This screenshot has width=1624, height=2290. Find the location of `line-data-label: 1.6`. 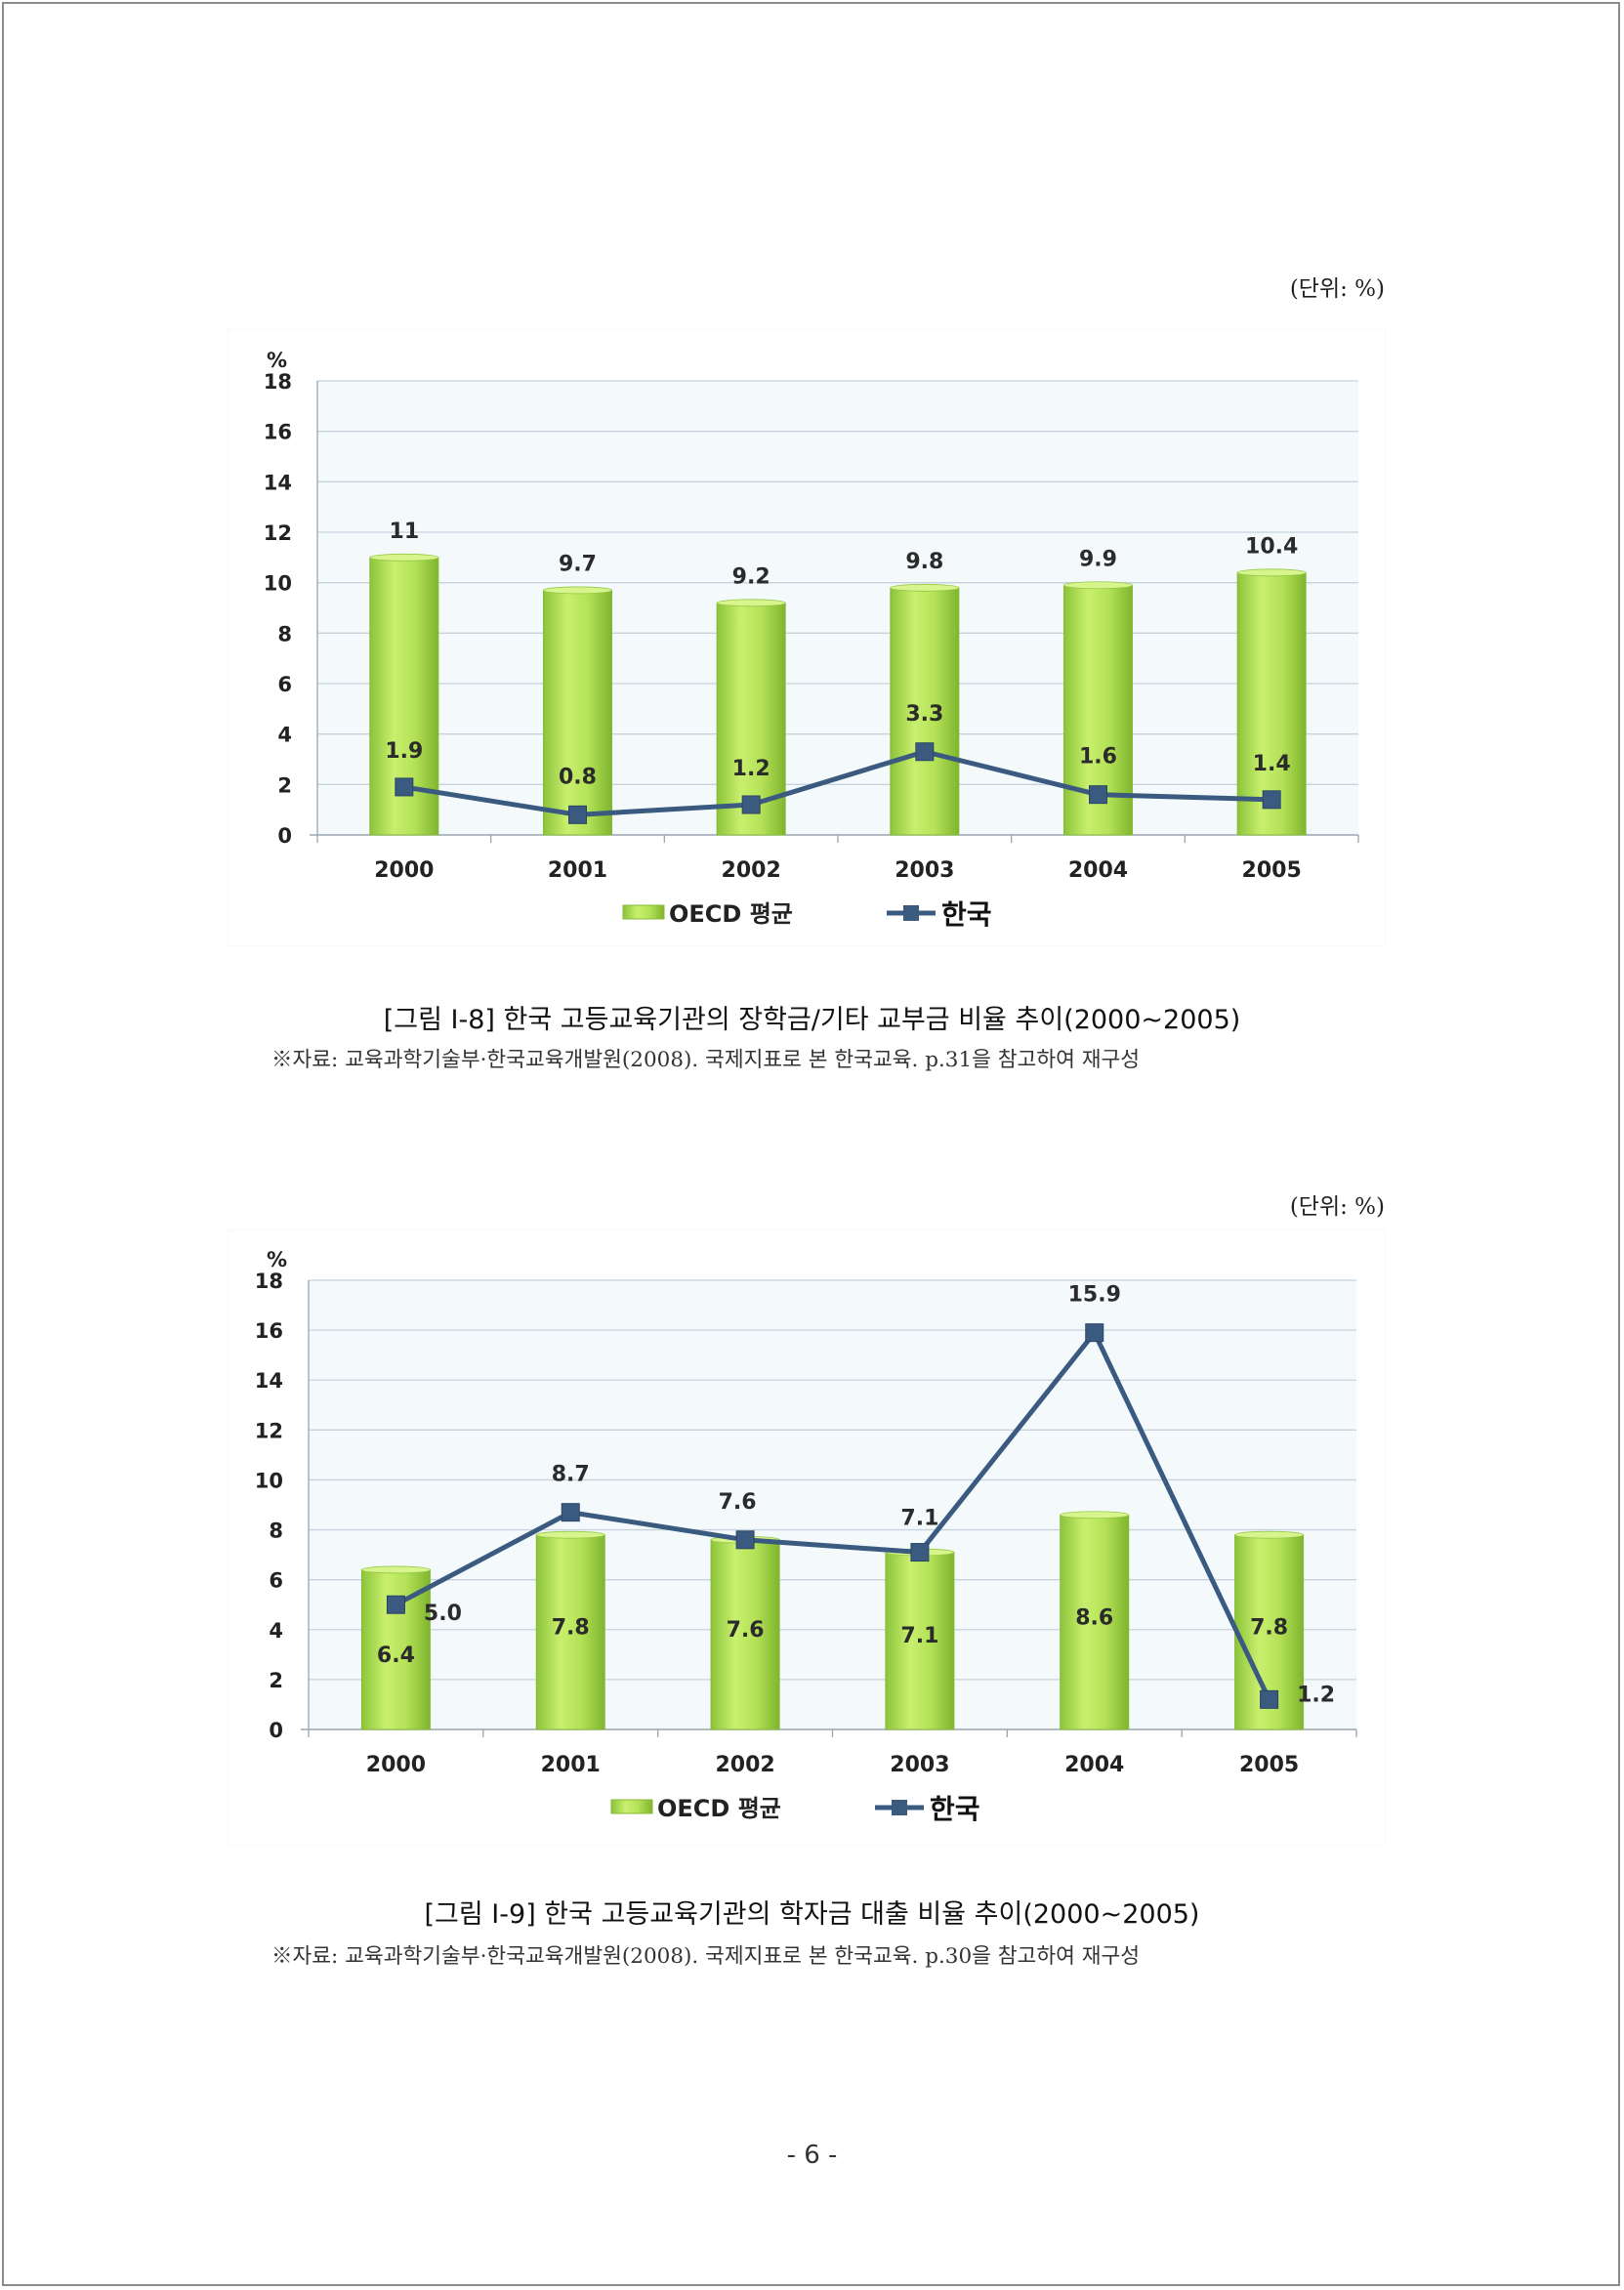

line-data-label: 1.6 is located at coordinates (1098, 757).